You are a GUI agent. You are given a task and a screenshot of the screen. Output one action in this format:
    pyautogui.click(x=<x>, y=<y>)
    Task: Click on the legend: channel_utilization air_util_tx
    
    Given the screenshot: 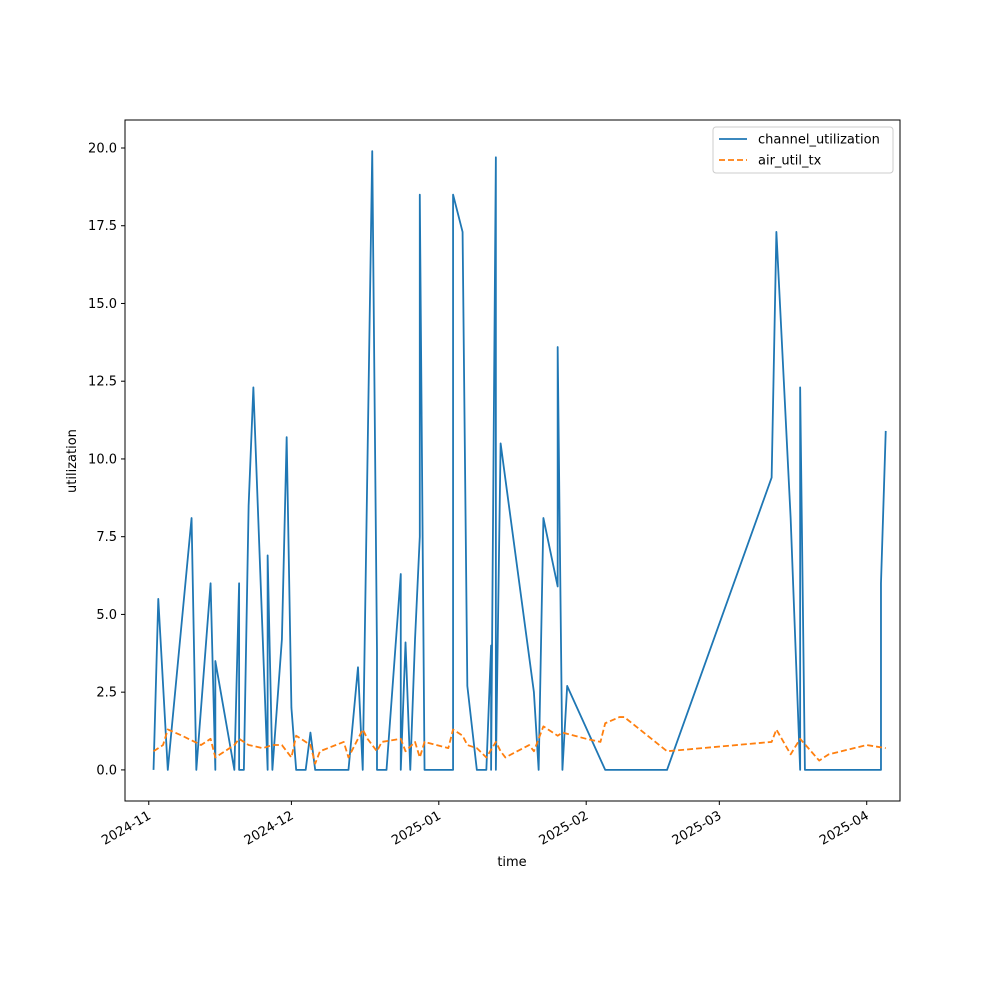 What is the action you would take?
    pyautogui.click(x=803, y=150)
    